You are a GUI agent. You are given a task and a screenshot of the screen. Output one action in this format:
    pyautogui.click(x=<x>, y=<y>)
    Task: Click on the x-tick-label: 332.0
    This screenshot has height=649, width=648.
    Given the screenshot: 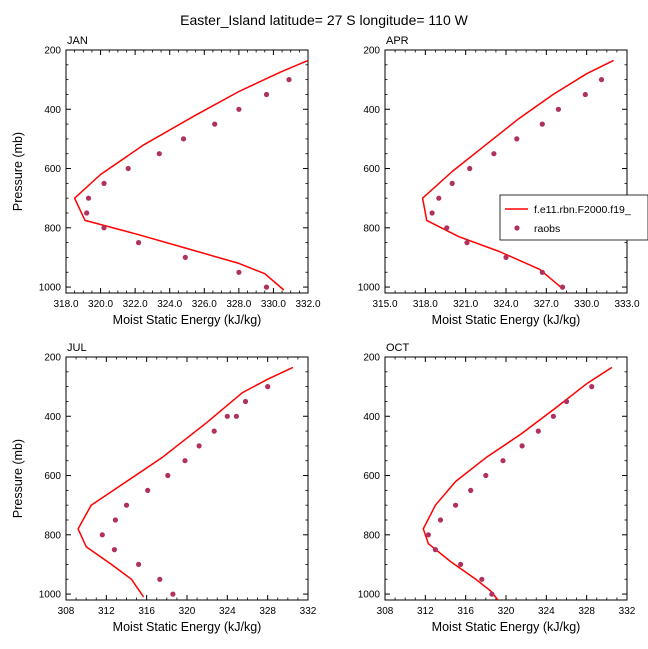 What is the action you would take?
    pyautogui.click(x=307, y=304)
    